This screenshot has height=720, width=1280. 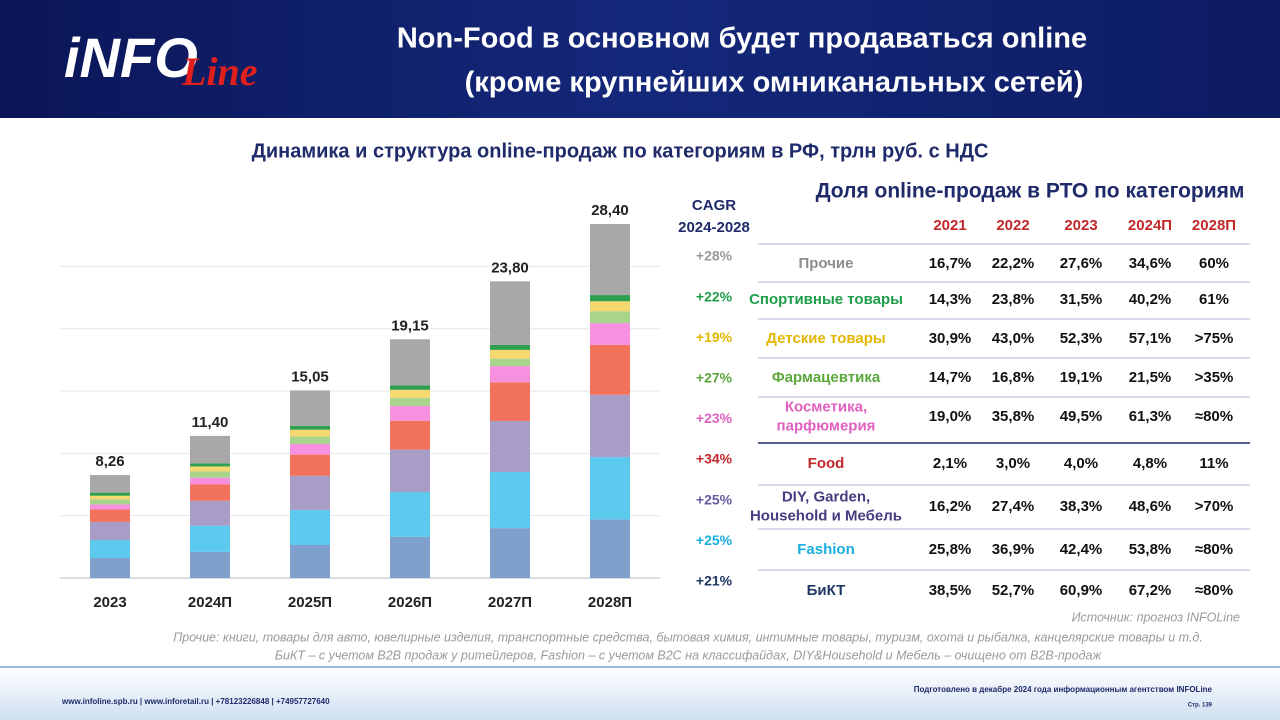 I want to click on table-title: Доля online-продаж в РТО по категориям, so click(x=1030, y=191).